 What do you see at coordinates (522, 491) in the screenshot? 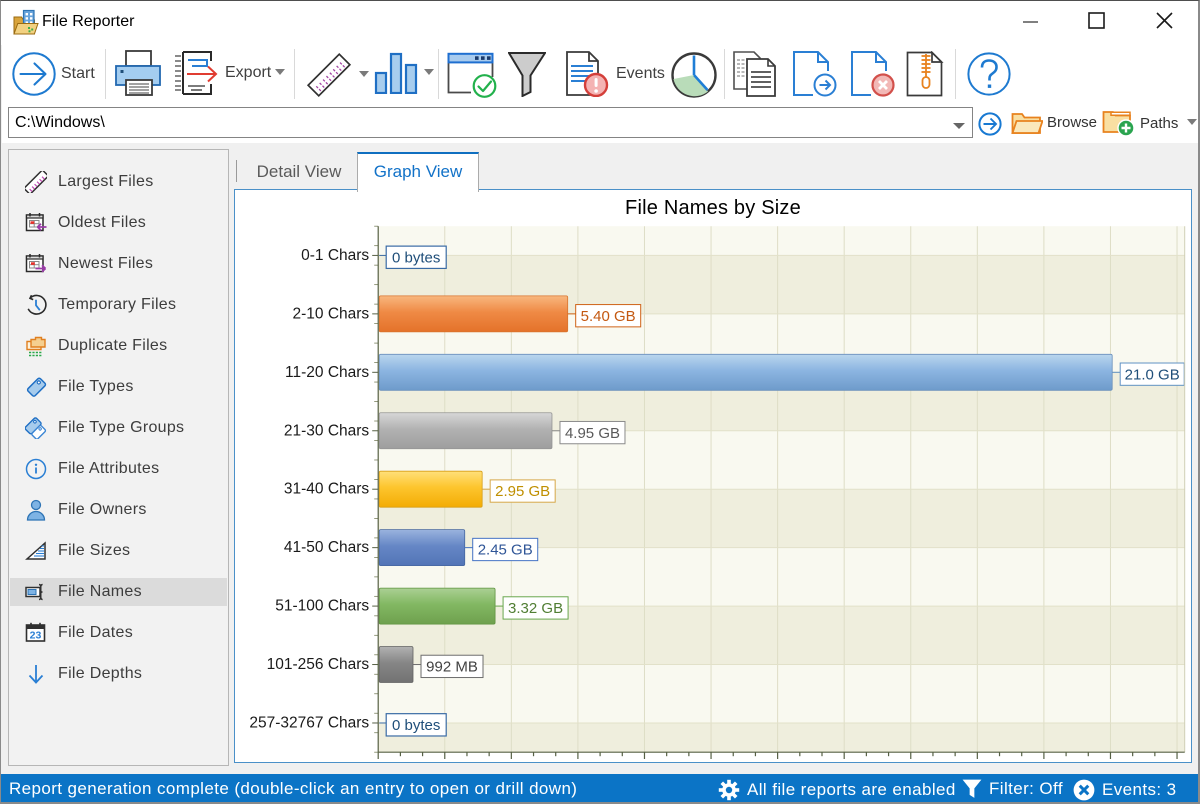
I see `svg-text: 2.95 GB` at bounding box center [522, 491].